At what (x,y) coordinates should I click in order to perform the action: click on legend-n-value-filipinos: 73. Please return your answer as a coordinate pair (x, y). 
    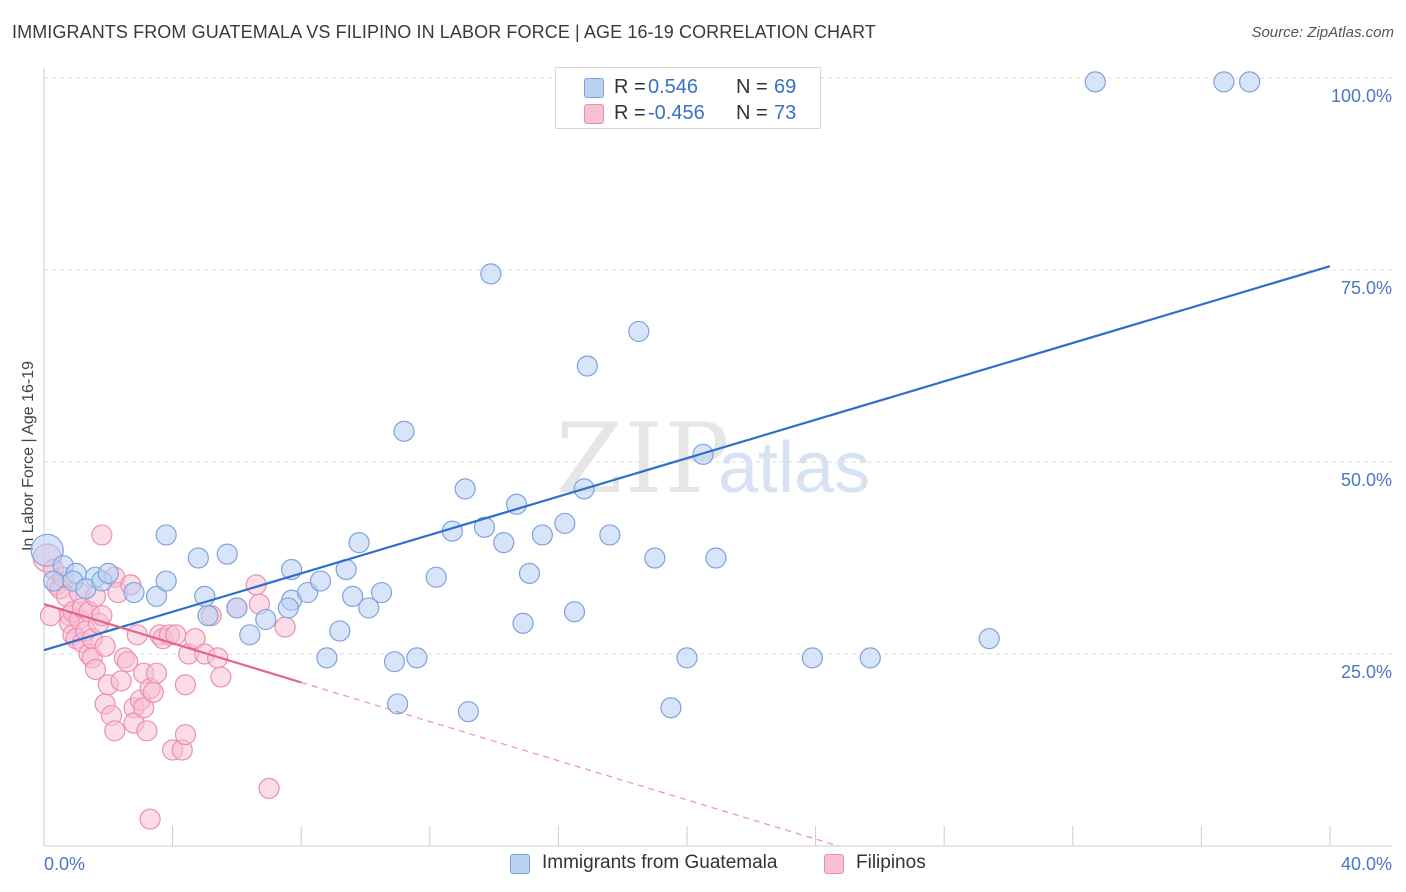
    Looking at the image, I should click on (785, 113).